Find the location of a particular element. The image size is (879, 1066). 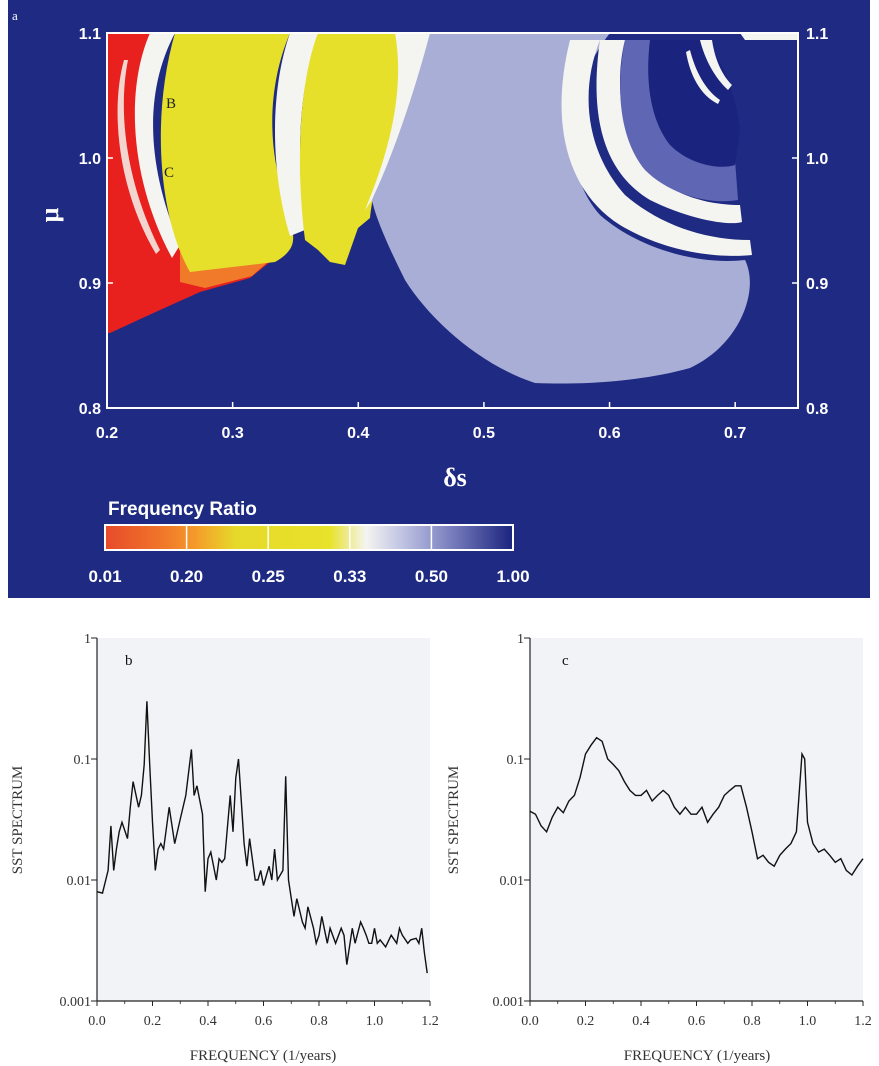

heatmap-x-tick-label: 0.6 is located at coordinates (609, 433).